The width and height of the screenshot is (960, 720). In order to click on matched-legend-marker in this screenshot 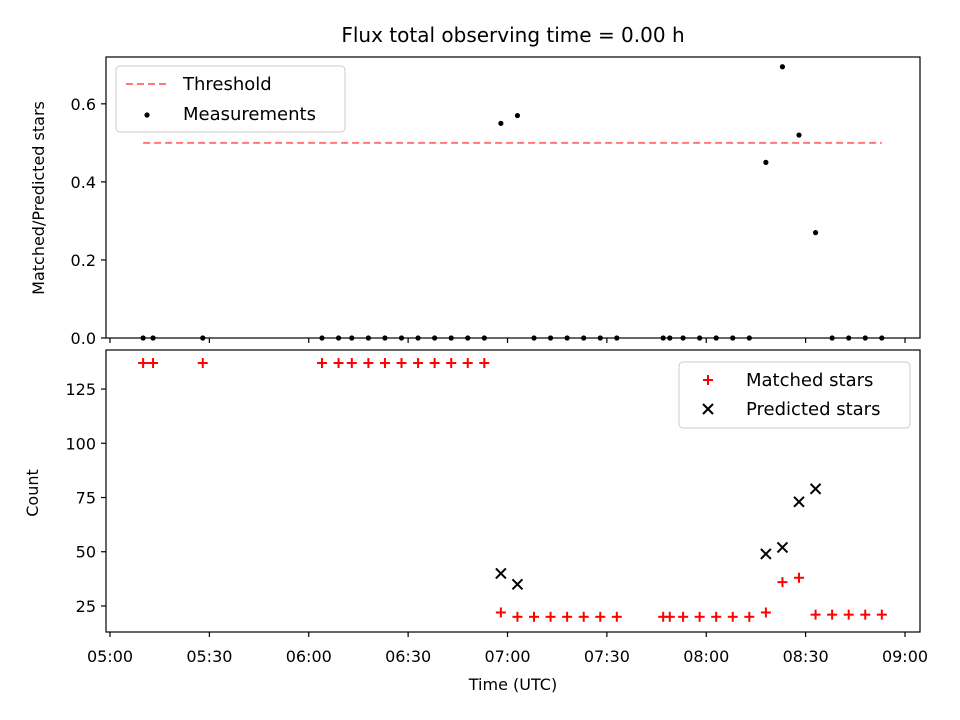, I will do `click(708, 380)`.